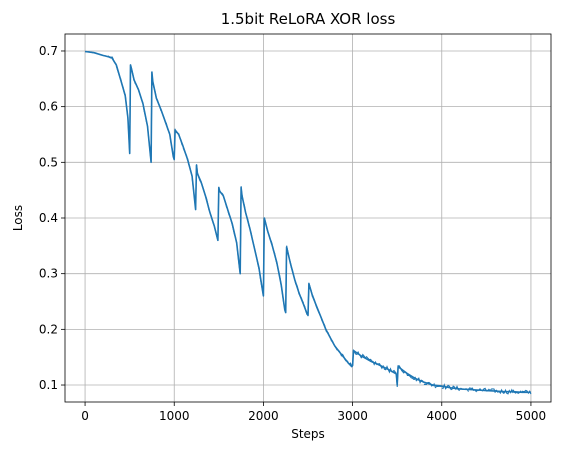 The image size is (567, 455). Describe the element at coordinates (263, 416) in the screenshot. I see `x-tick-label: 2000` at that location.